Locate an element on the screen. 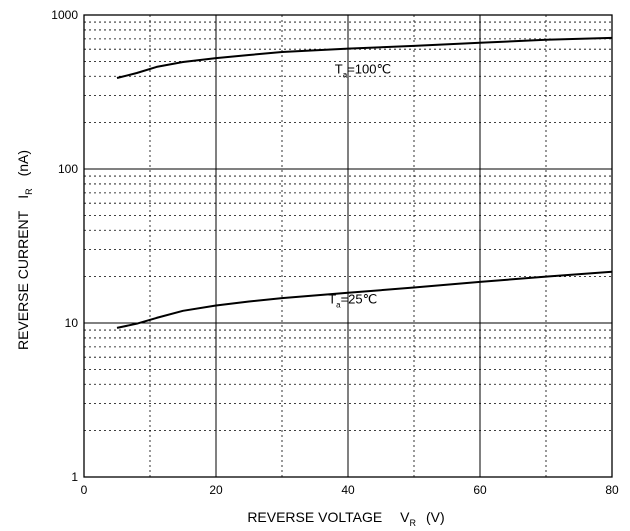 The image size is (630, 531). annotations: Ta=100℃ Ta=25℃ is located at coordinates (359, 185).